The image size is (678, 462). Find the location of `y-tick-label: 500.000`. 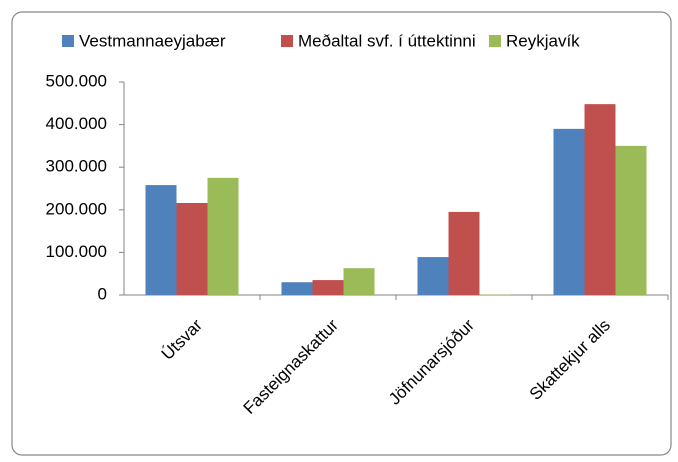

y-tick-label: 500.000 is located at coordinates (76, 80).